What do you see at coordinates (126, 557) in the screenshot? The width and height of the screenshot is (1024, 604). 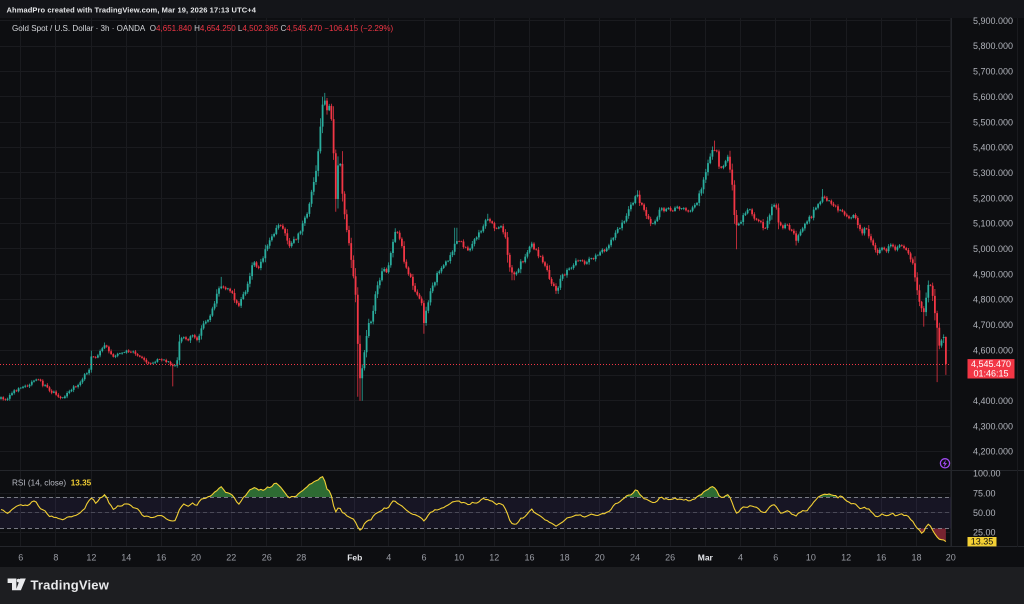 I see `svg-text: 14` at bounding box center [126, 557].